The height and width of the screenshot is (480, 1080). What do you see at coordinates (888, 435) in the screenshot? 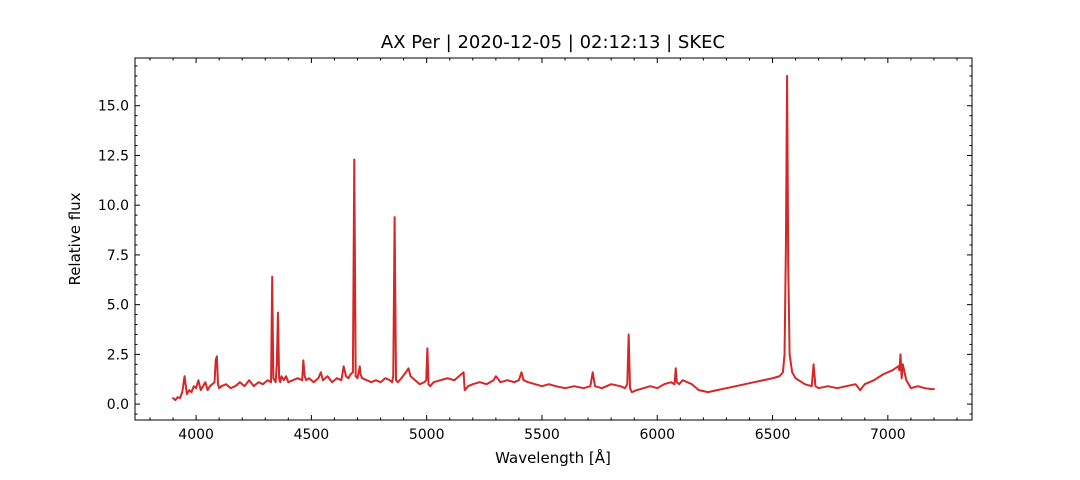
I see `x-tick-label: 7000` at bounding box center [888, 435].